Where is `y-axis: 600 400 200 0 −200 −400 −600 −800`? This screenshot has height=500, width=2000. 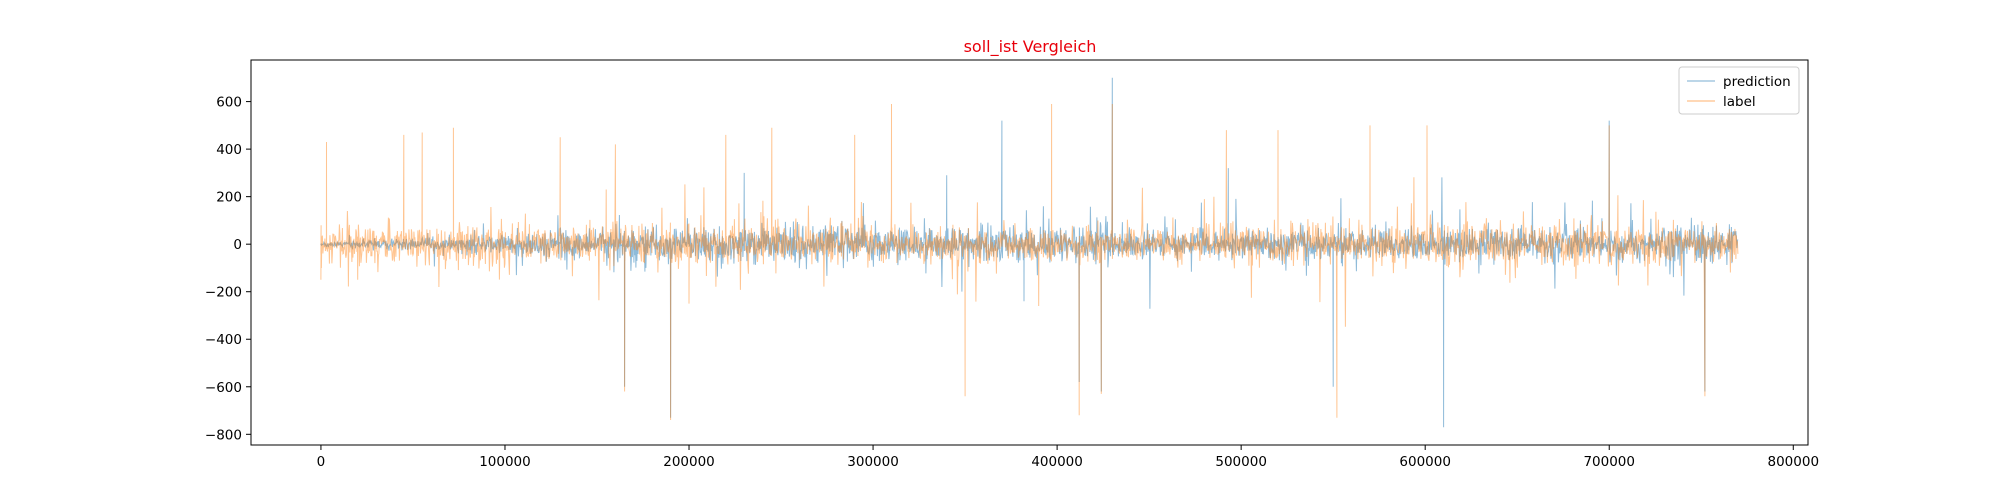
y-axis: 600 400 200 0 −200 −400 −600 −800 is located at coordinates (228, 269).